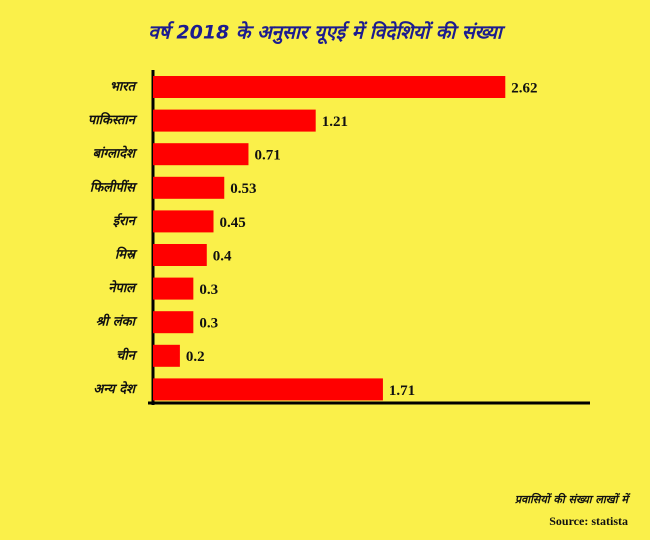 Image resolution: width=650 pixels, height=540 pixels. What do you see at coordinates (123, 288) in the screenshot?
I see `y-tick-label: नेपाल` at bounding box center [123, 288].